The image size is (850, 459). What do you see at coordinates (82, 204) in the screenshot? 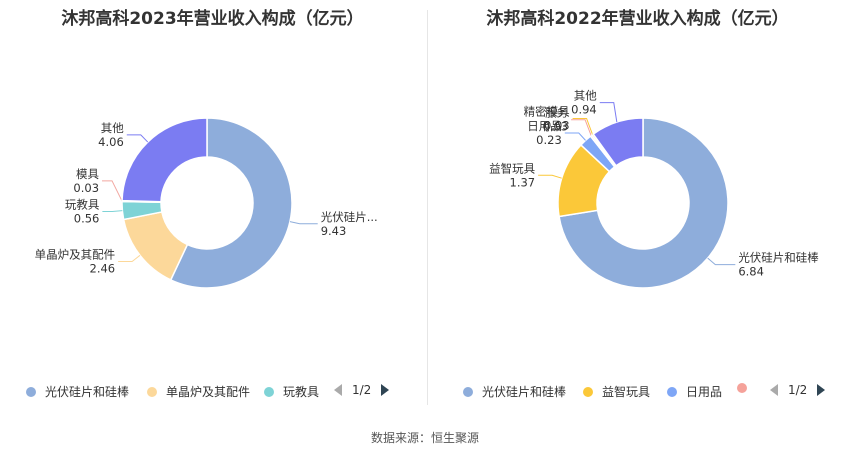
I see `slice-label: 玩教具` at bounding box center [82, 204].